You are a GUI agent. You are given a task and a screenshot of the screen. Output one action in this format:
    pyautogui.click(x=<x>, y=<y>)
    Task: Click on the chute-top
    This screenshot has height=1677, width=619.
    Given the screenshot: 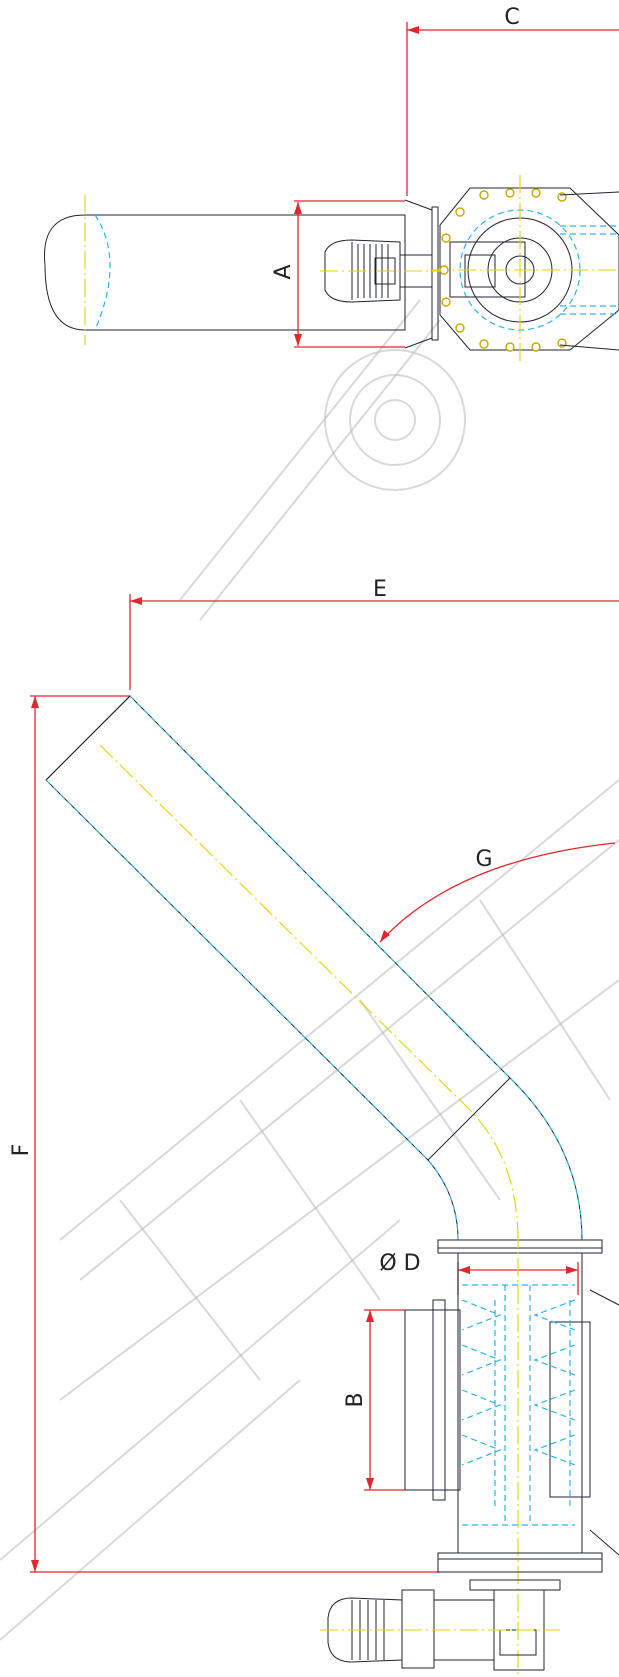 What is the action you would take?
    pyautogui.click(x=225, y=272)
    